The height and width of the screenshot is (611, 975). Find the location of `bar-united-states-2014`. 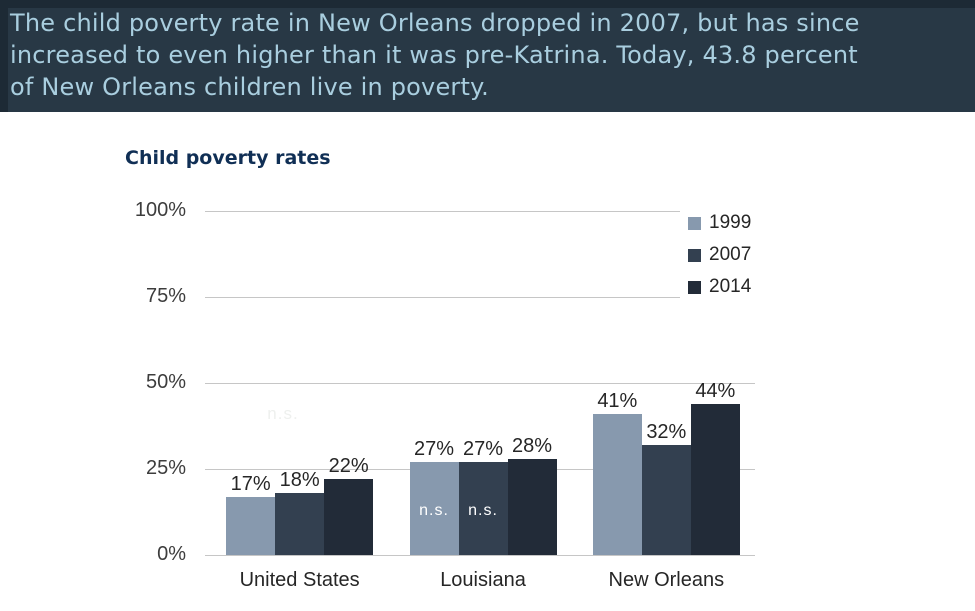

bar-united-states-2014 is located at coordinates (349, 517).